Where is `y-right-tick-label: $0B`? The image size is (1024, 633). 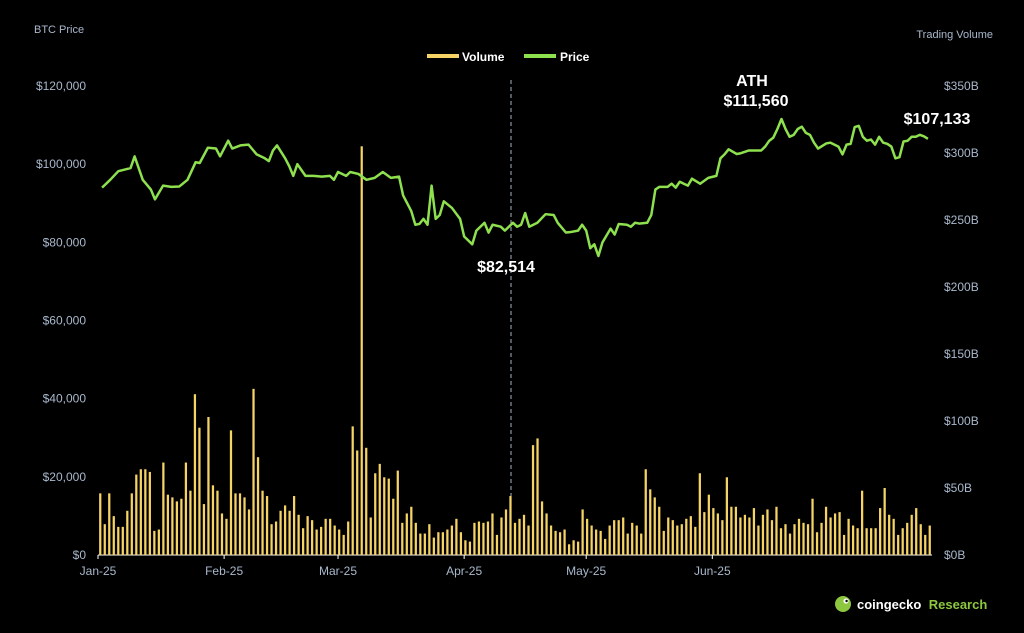
y-right-tick-label: $0B is located at coordinates (954, 555).